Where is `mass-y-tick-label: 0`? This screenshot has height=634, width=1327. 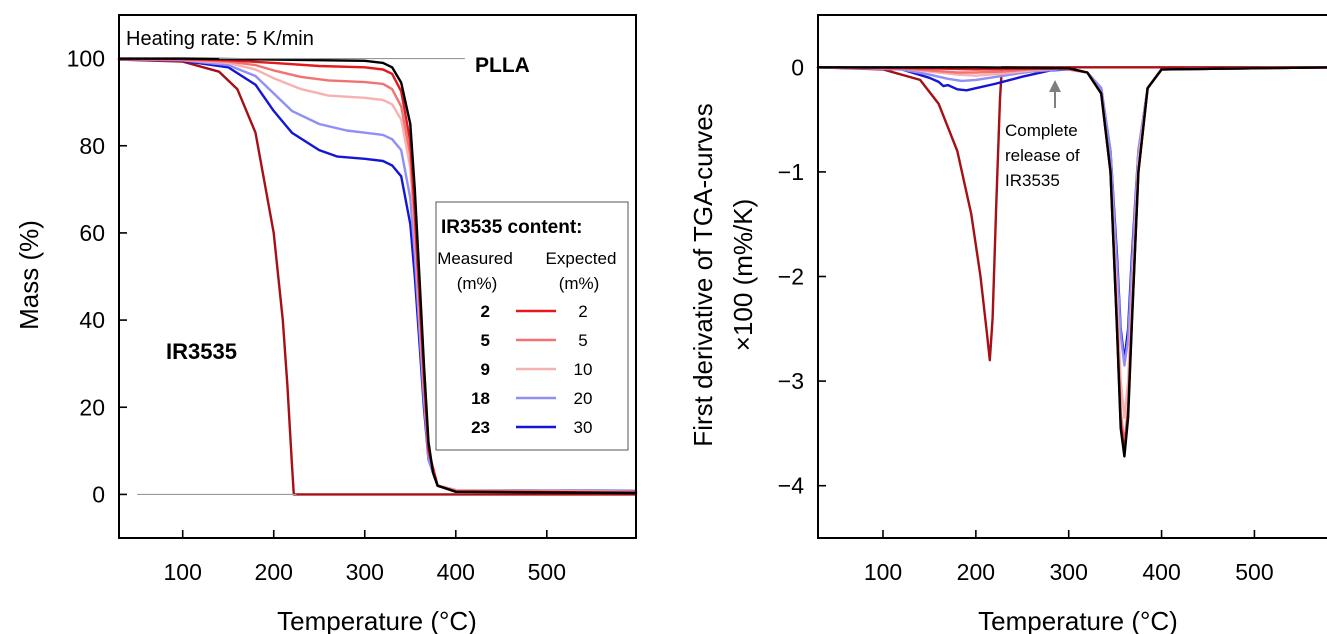 mass-y-tick-label: 0 is located at coordinates (98, 494).